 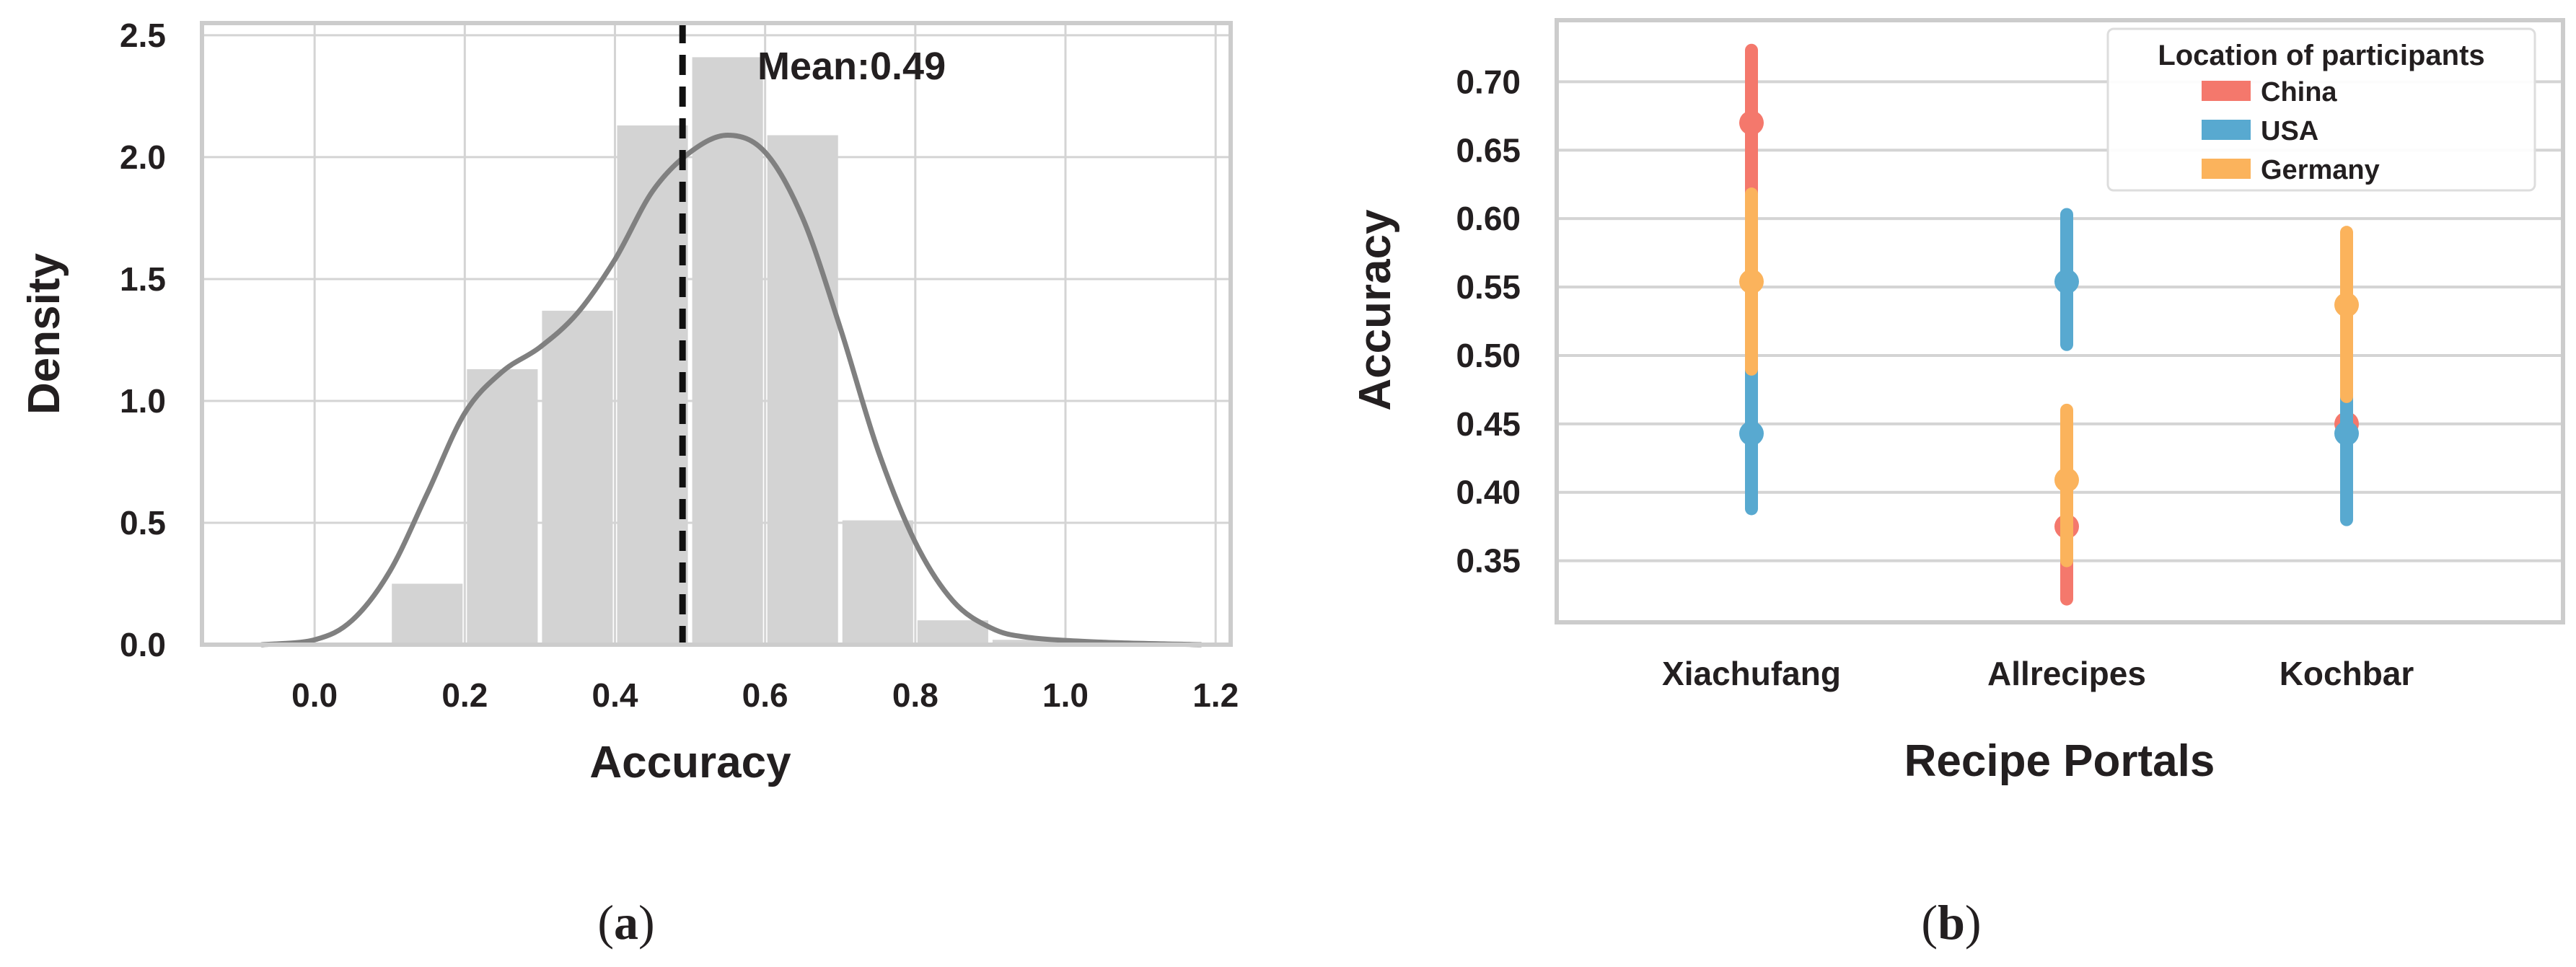 I want to click on series-usa, so click(x=2049, y=367).